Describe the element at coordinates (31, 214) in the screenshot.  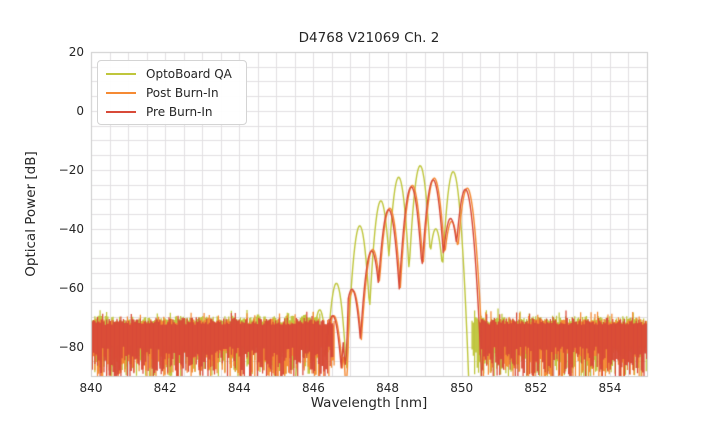
I see `y-axis-label: Optical Power [dB]` at that location.